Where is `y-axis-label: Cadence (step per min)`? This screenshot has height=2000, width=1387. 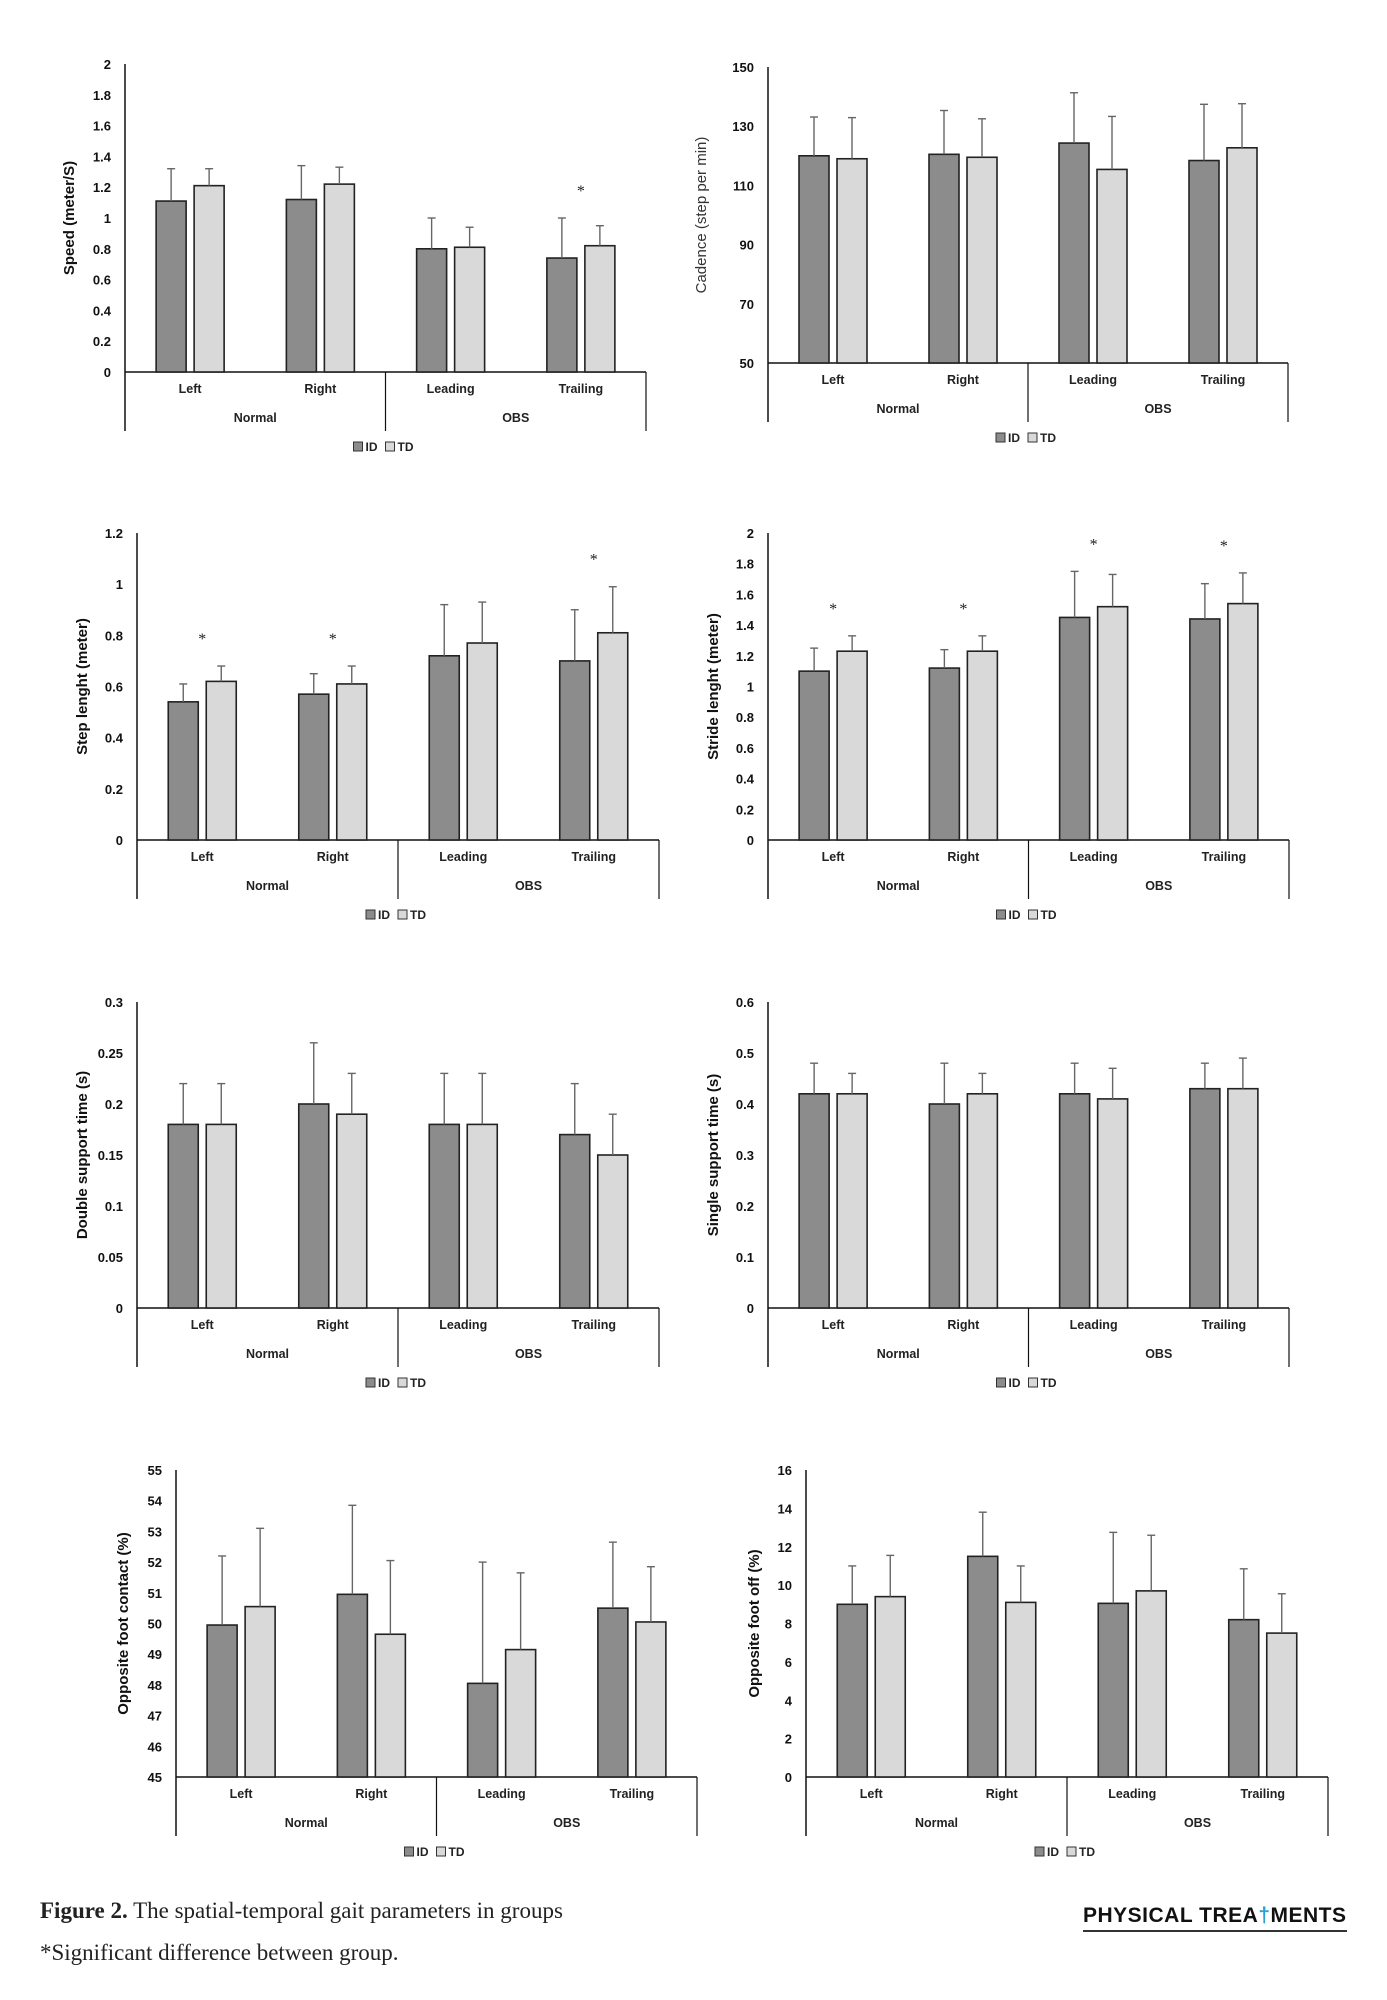
y-axis-label: Cadence (step per min) is located at coordinates (701, 215).